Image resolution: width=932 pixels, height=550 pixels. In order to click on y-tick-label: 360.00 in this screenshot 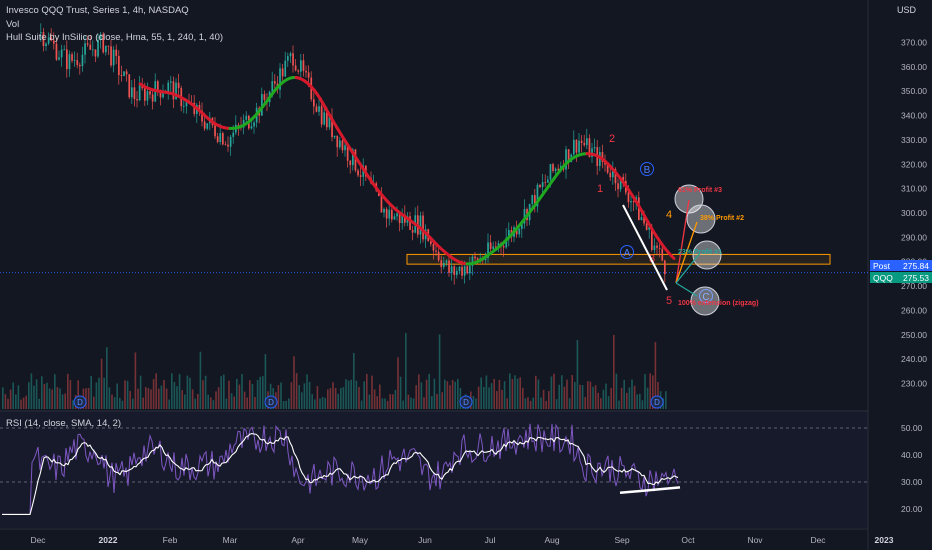, I will do `click(914, 67)`.